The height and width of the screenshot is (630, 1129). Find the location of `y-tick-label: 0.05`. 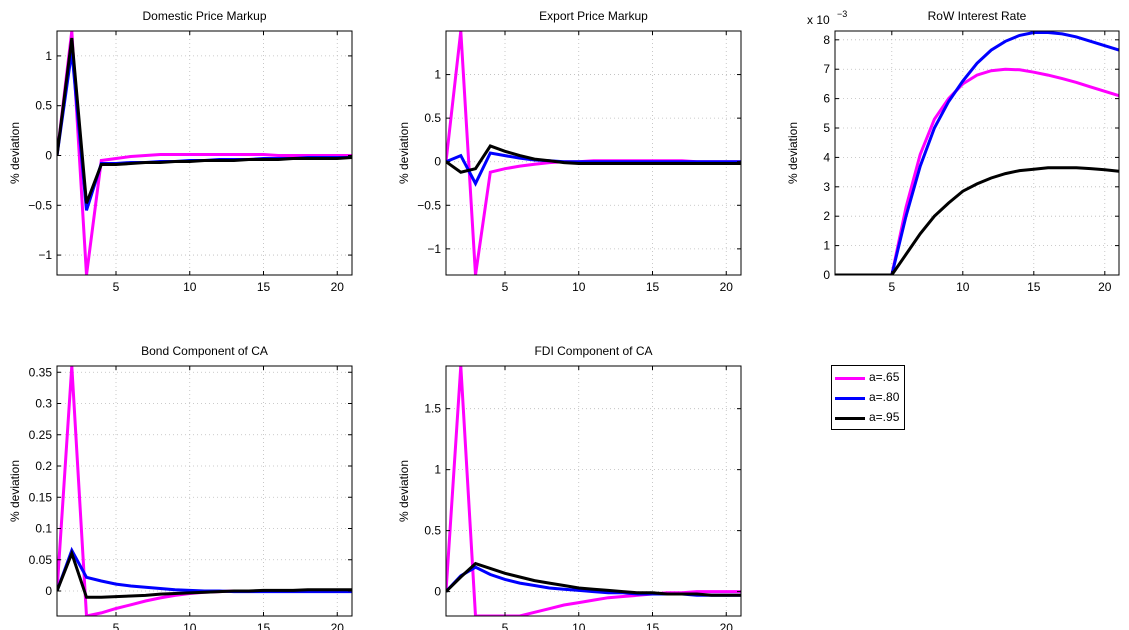

y-tick-label: 0.05 is located at coordinates (41, 560).